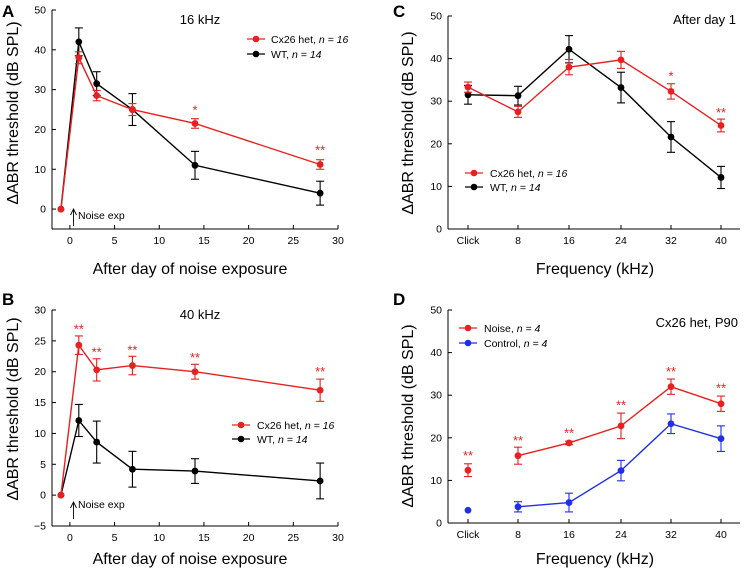  What do you see at coordinates (298, 47) in the screenshot?
I see `legend-A: Cx26 het, n = 16 WT, n = 14` at bounding box center [298, 47].